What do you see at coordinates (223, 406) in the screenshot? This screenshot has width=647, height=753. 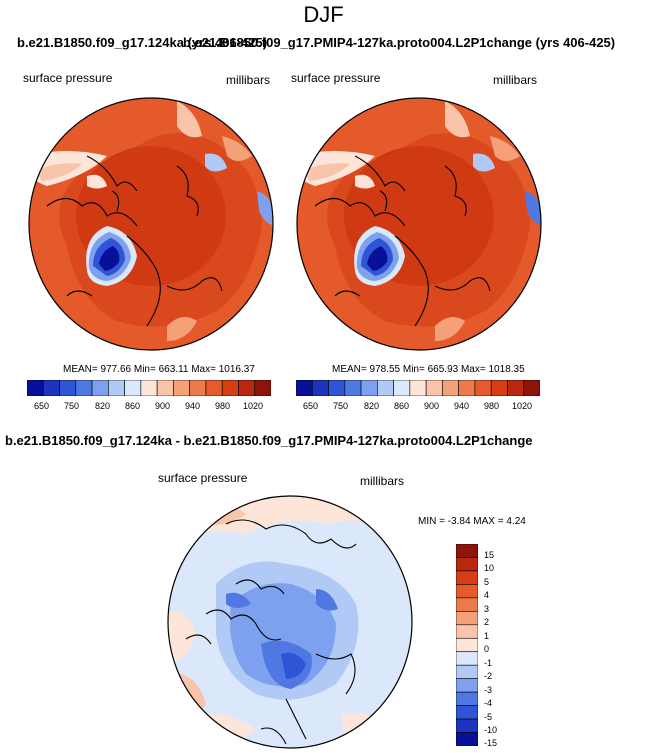 I see `cb1-label: 980` at bounding box center [223, 406].